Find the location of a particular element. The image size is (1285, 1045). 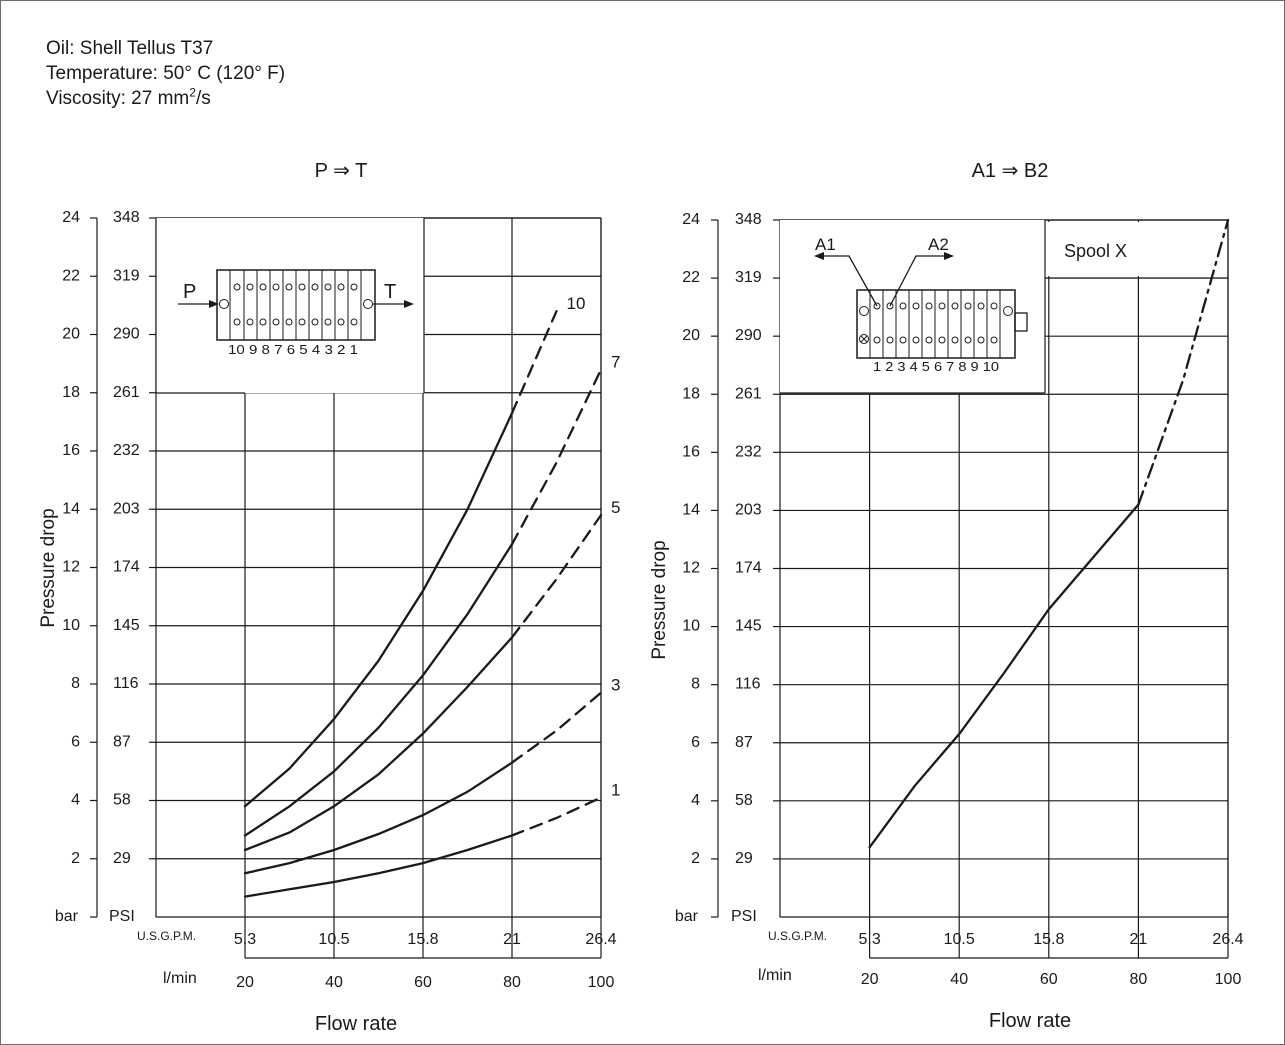

y-tick-label-secondary: 261 is located at coordinates (126, 392).